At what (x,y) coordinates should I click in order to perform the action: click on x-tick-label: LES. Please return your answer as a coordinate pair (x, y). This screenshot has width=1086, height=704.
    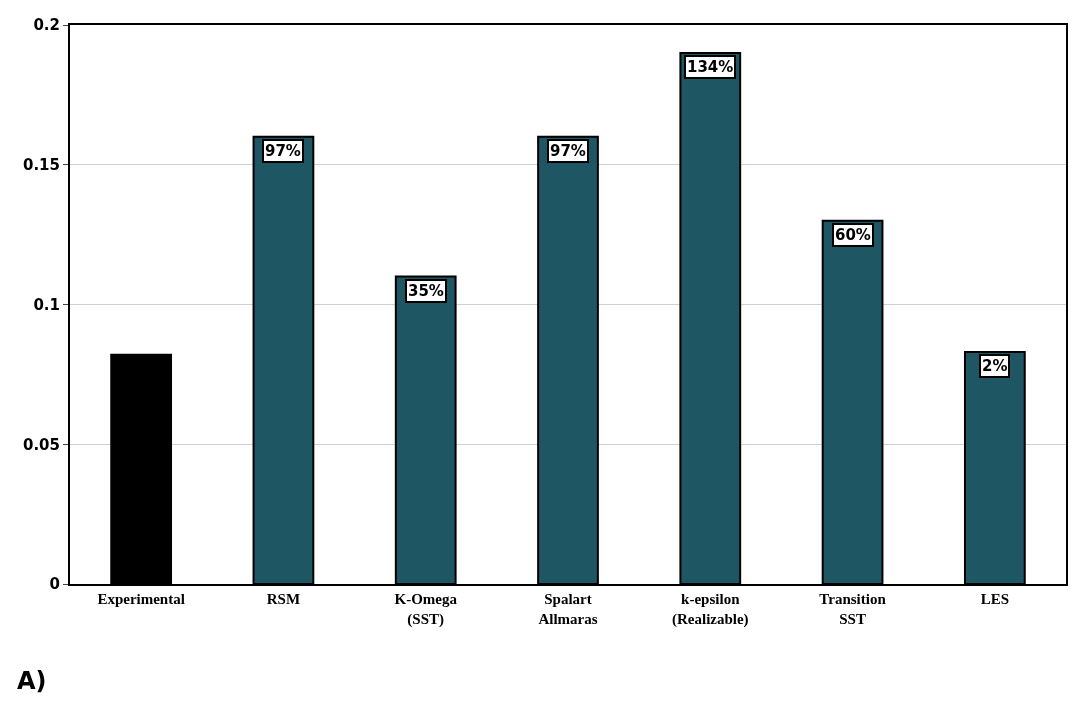
    Looking at the image, I should click on (995, 599).